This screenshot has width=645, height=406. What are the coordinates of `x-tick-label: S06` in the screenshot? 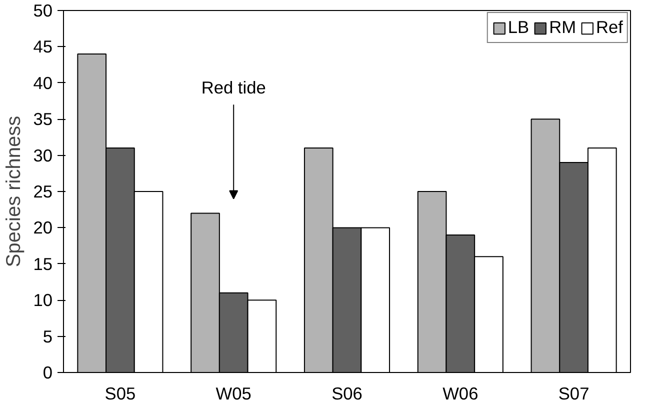 It's located at (347, 394).